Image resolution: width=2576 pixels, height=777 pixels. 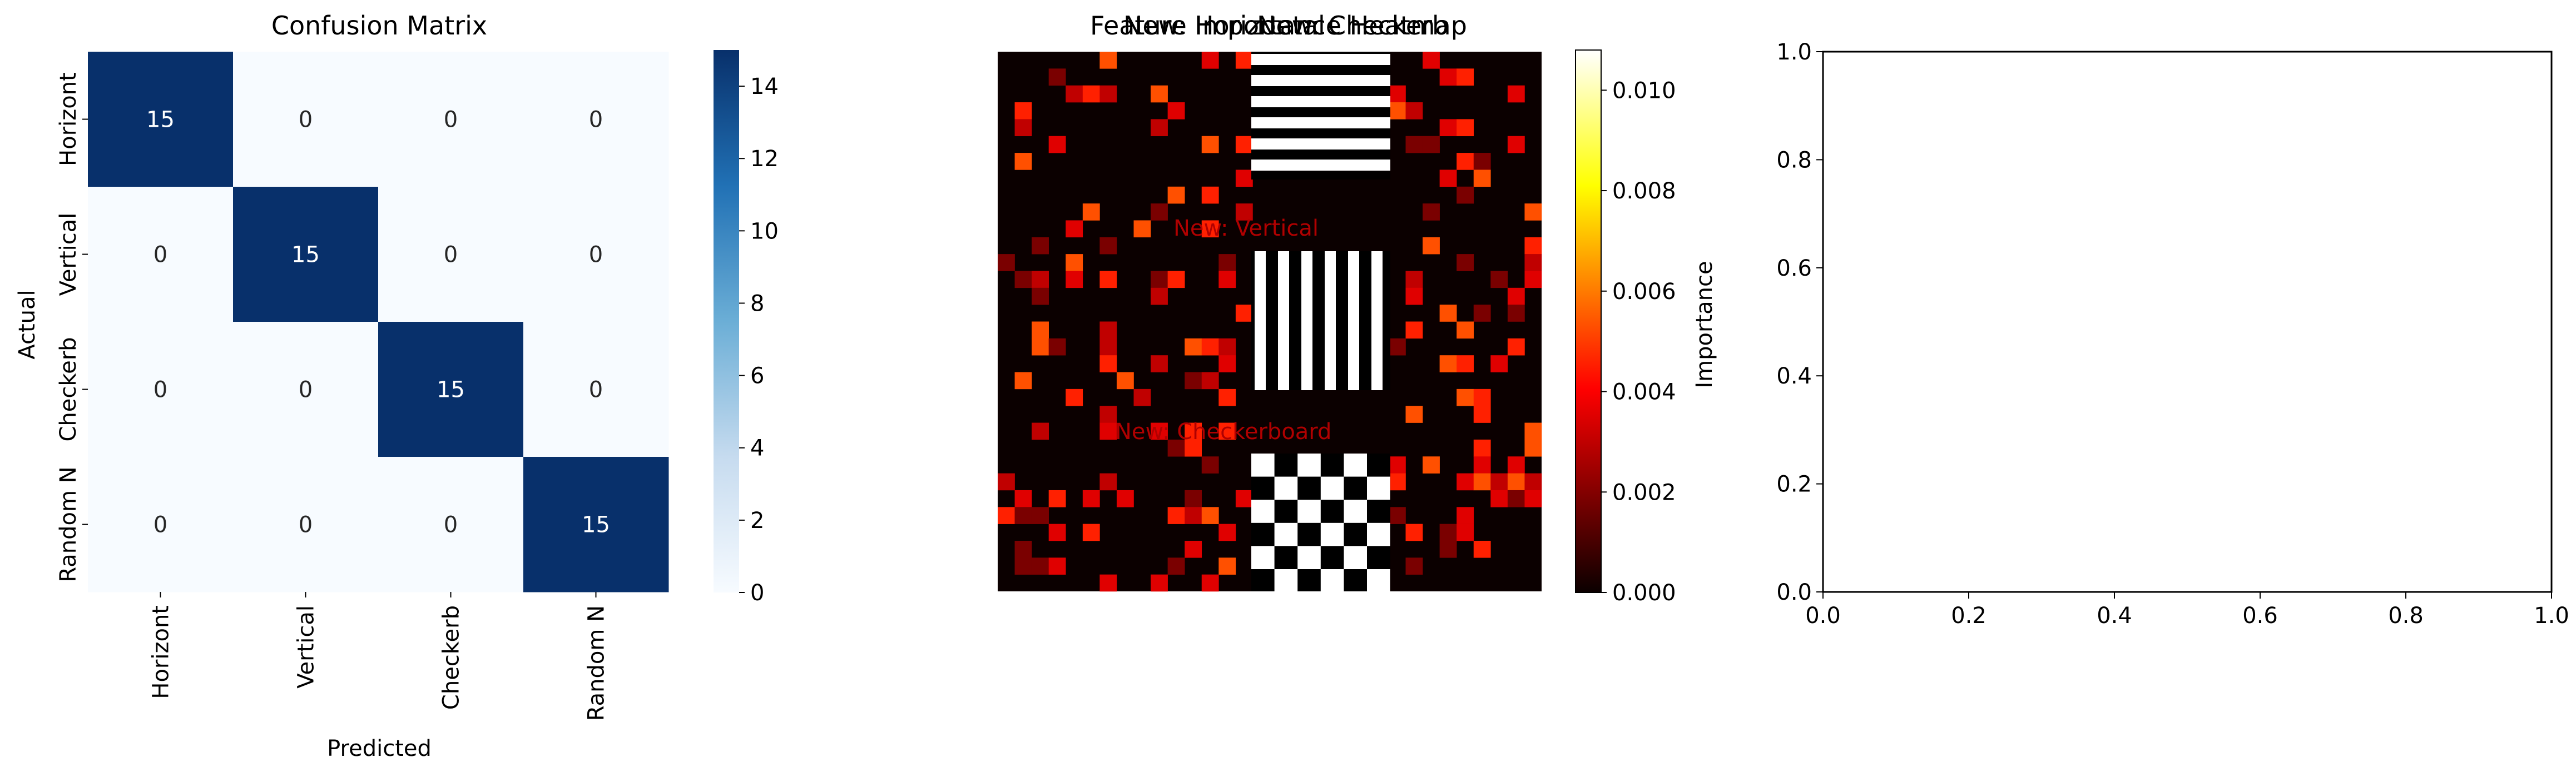 I want to click on cm-cbar-tick-label: 4, so click(x=757, y=448).